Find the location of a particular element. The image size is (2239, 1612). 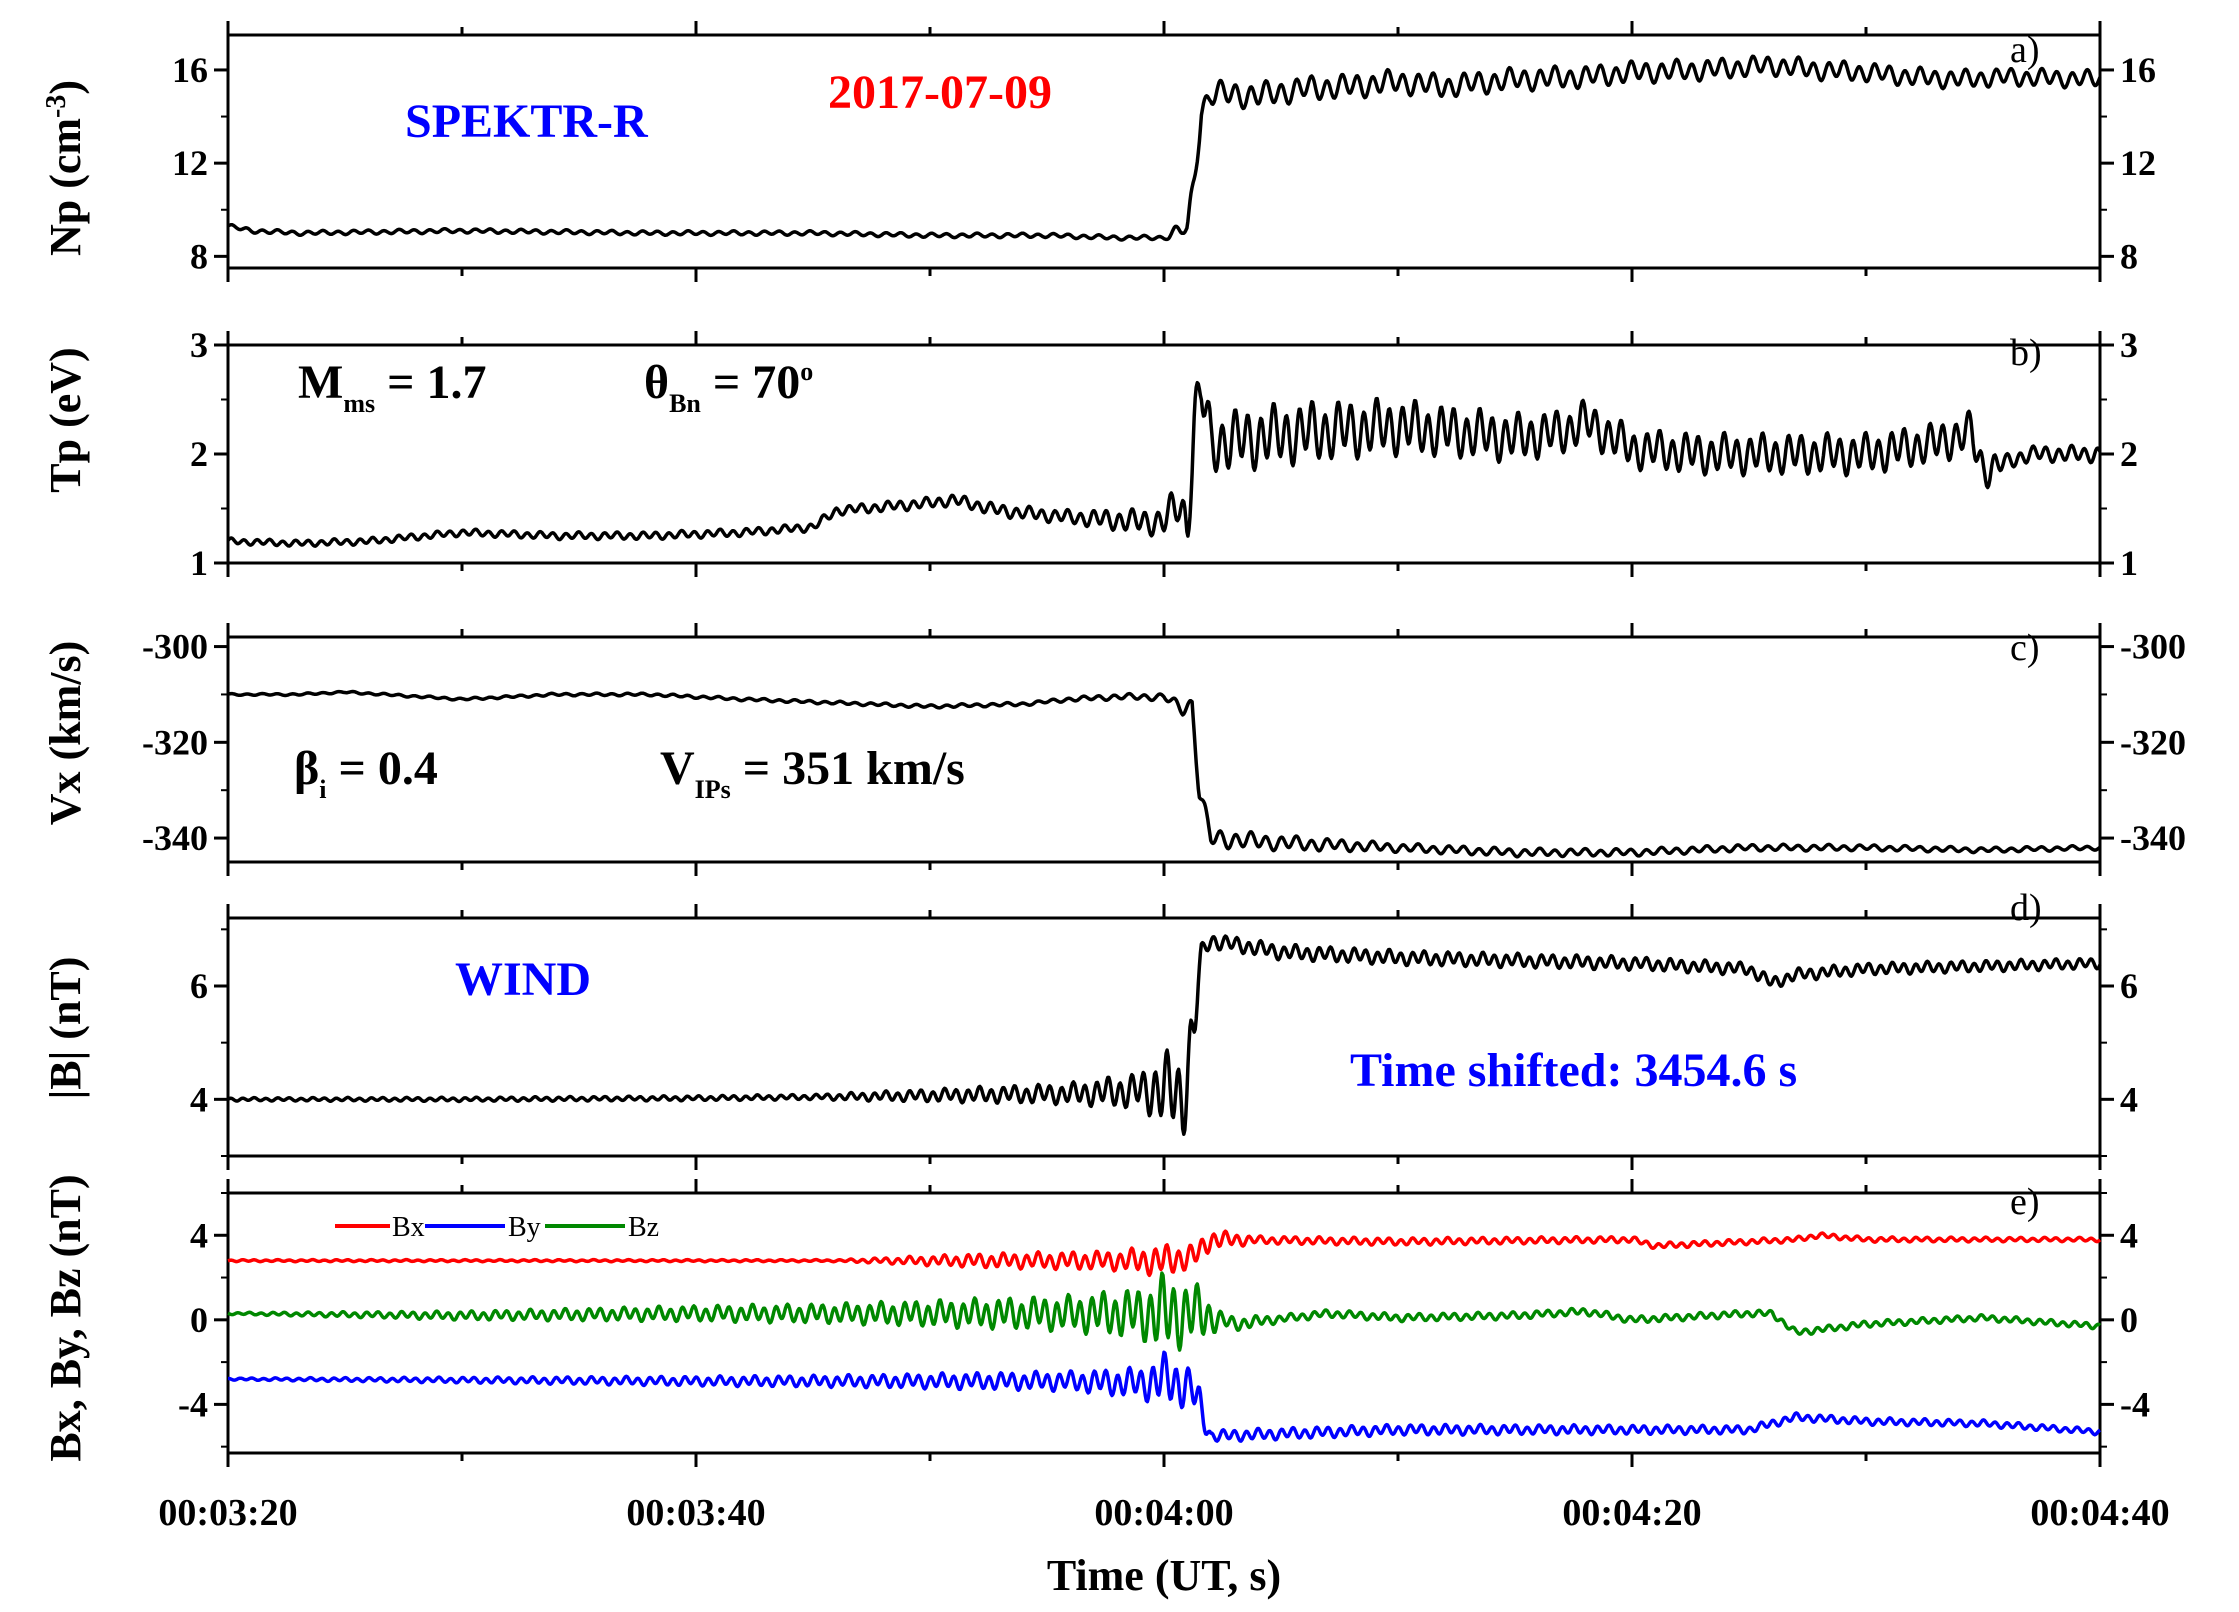

y-tick-label-right: -320 is located at coordinates (2153, 742).